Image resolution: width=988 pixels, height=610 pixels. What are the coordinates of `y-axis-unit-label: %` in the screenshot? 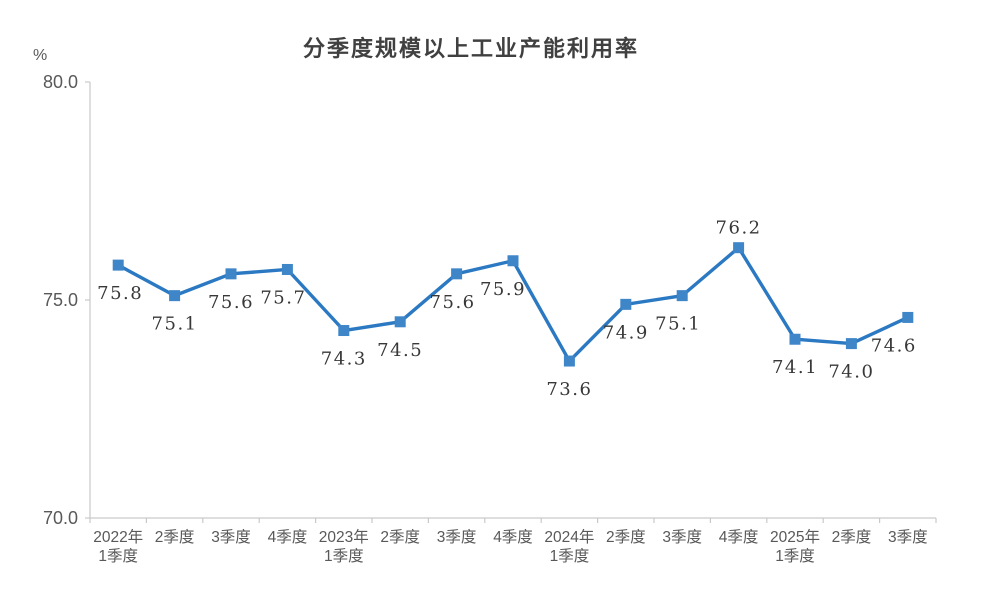 It's located at (40, 55).